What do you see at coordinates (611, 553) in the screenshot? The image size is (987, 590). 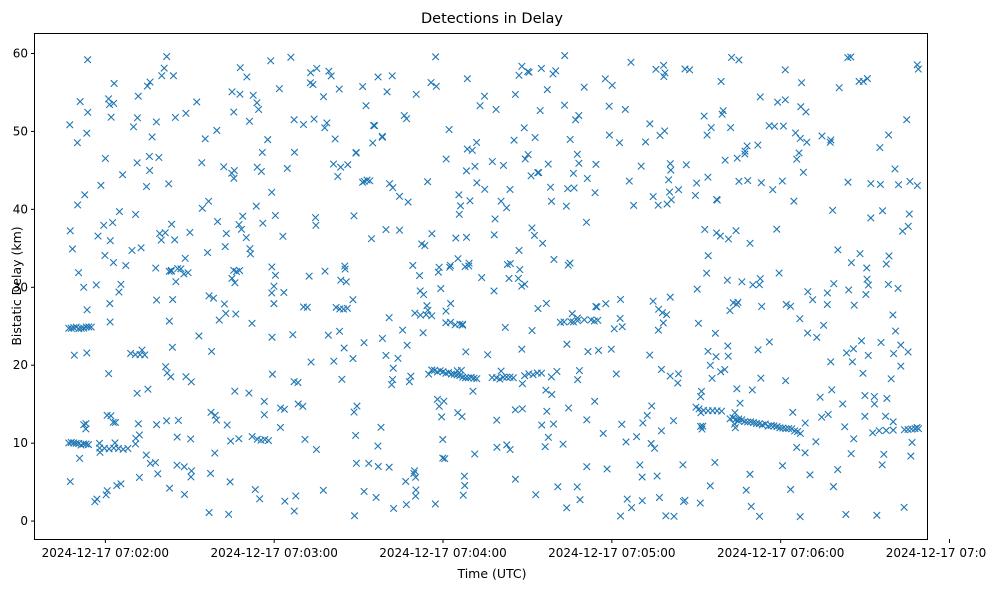 I see `x-tick-label-3: 2024-12-17 07:05:00` at bounding box center [611, 553].